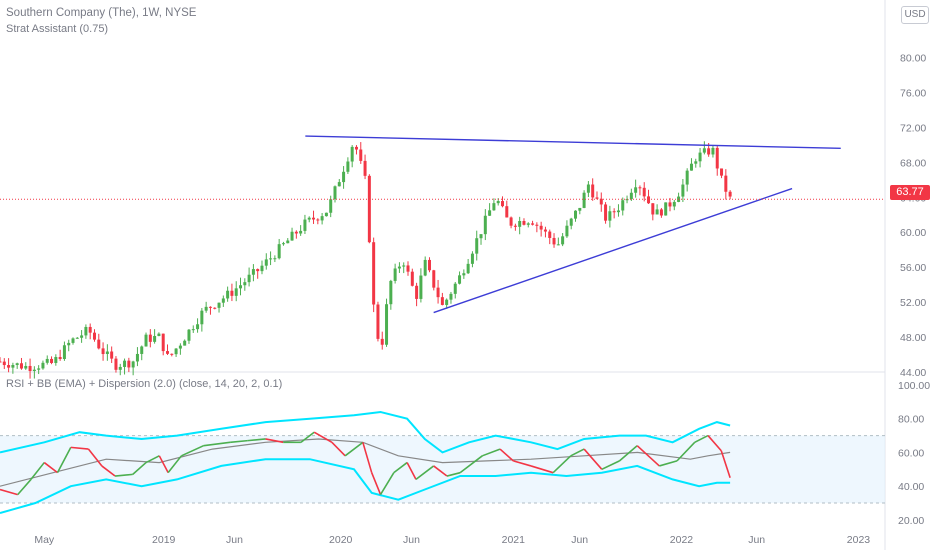  I want to click on rsi-tick-label: 60.00, so click(911, 453).